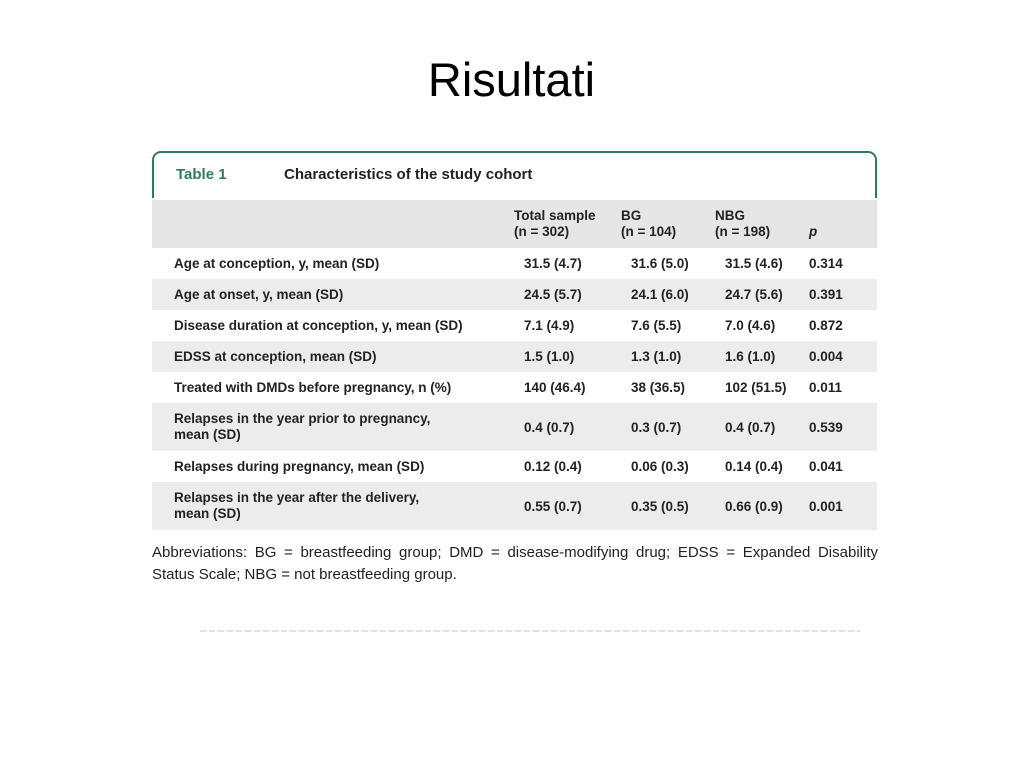  I want to click on cell-p: 0.314, so click(826, 263).